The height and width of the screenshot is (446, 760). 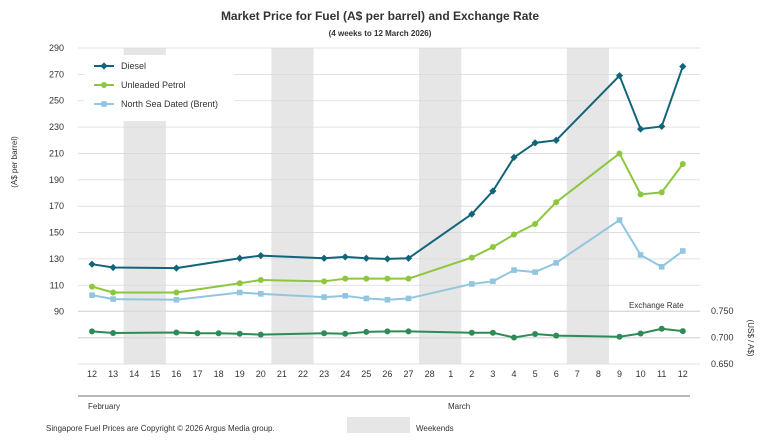 What do you see at coordinates (303, 374) in the screenshot?
I see `x-tick-label: 22` at bounding box center [303, 374].